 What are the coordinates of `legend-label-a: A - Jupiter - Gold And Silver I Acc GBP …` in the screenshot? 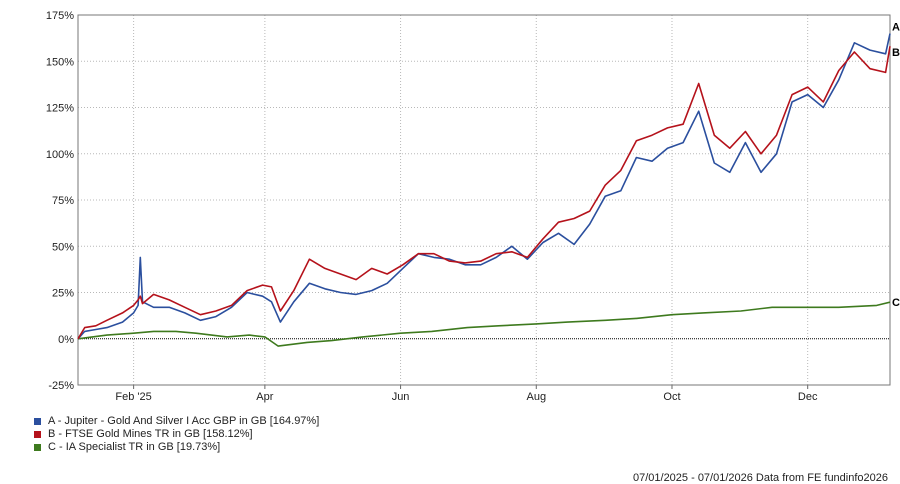 It's located at (184, 421).